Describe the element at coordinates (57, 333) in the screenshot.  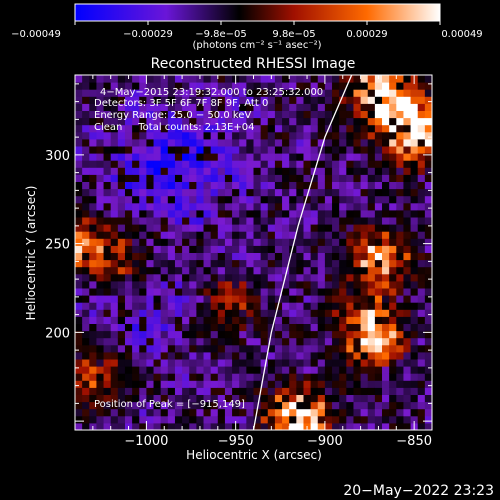
I see `y-tick-label: 200` at that location.